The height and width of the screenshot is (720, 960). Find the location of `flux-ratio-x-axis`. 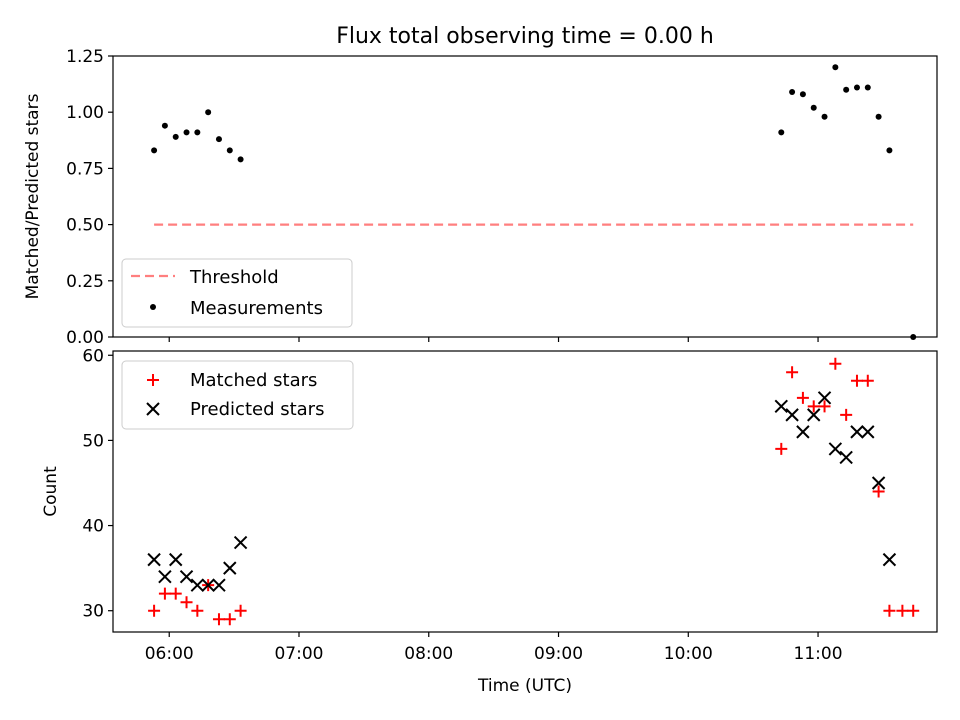

flux-ratio-x-axis is located at coordinates (493, 339).